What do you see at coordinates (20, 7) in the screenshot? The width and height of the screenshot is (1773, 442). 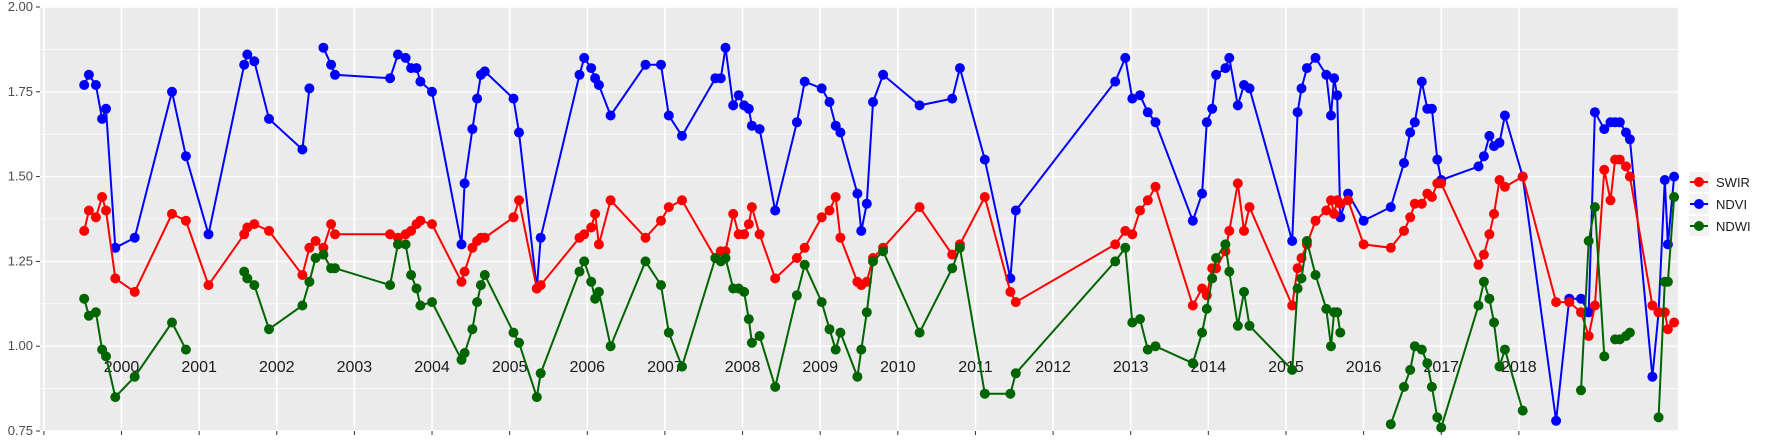 I see `y-tick-label: 2.00` at bounding box center [20, 7].